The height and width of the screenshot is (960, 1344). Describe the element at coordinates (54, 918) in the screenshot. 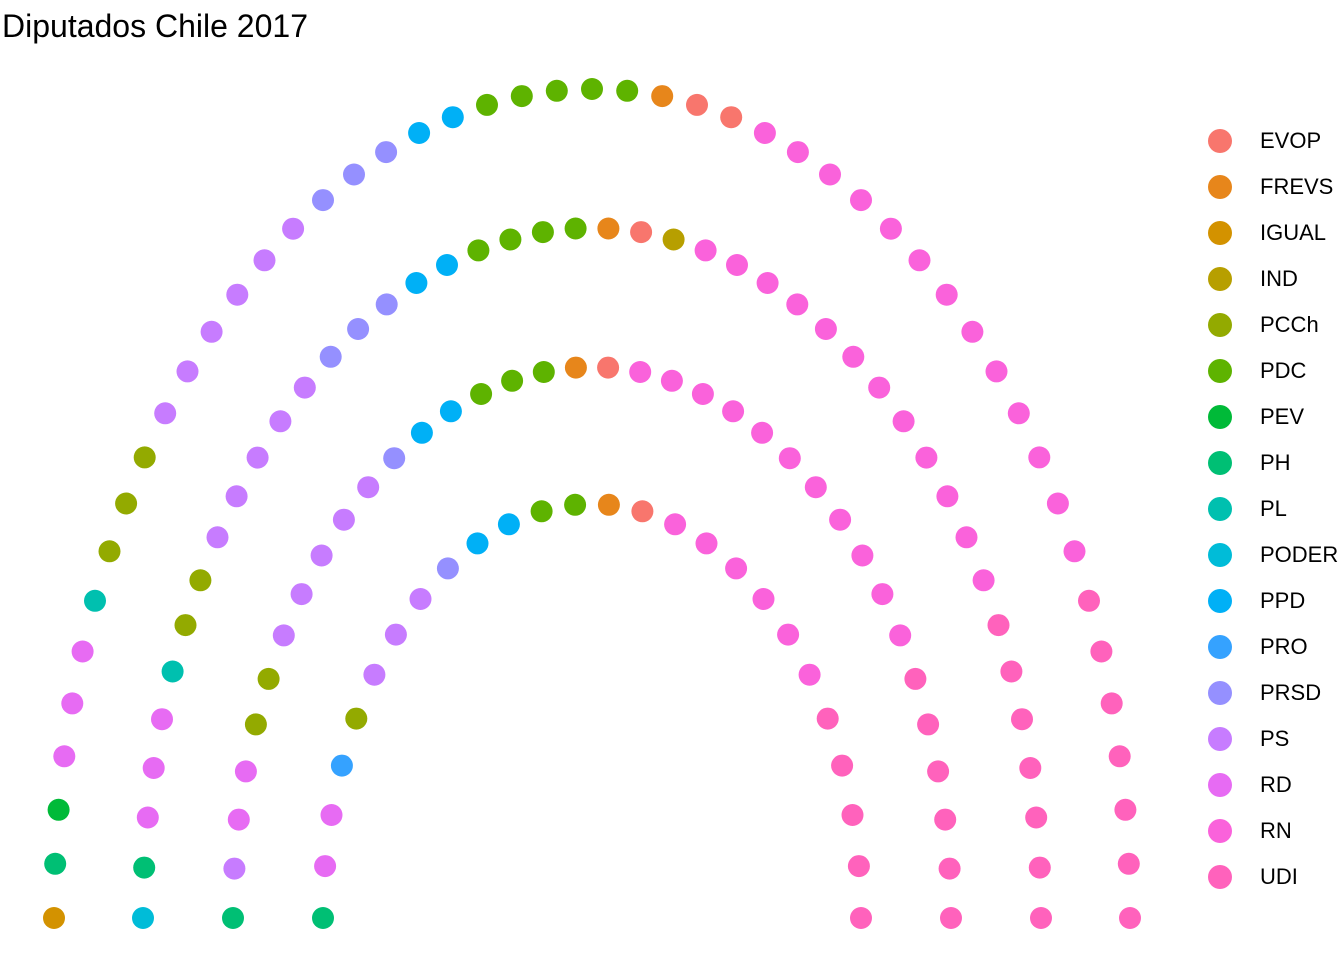

I see `seat-igual` at that location.